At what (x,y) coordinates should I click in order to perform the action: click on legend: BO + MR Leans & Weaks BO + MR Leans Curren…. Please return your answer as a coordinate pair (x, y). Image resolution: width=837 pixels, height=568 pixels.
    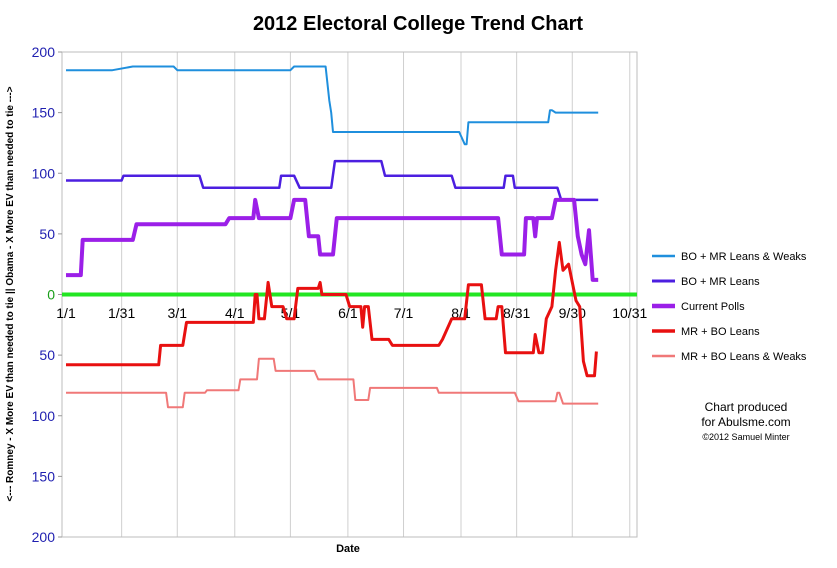
    Looking at the image, I should click on (729, 307).